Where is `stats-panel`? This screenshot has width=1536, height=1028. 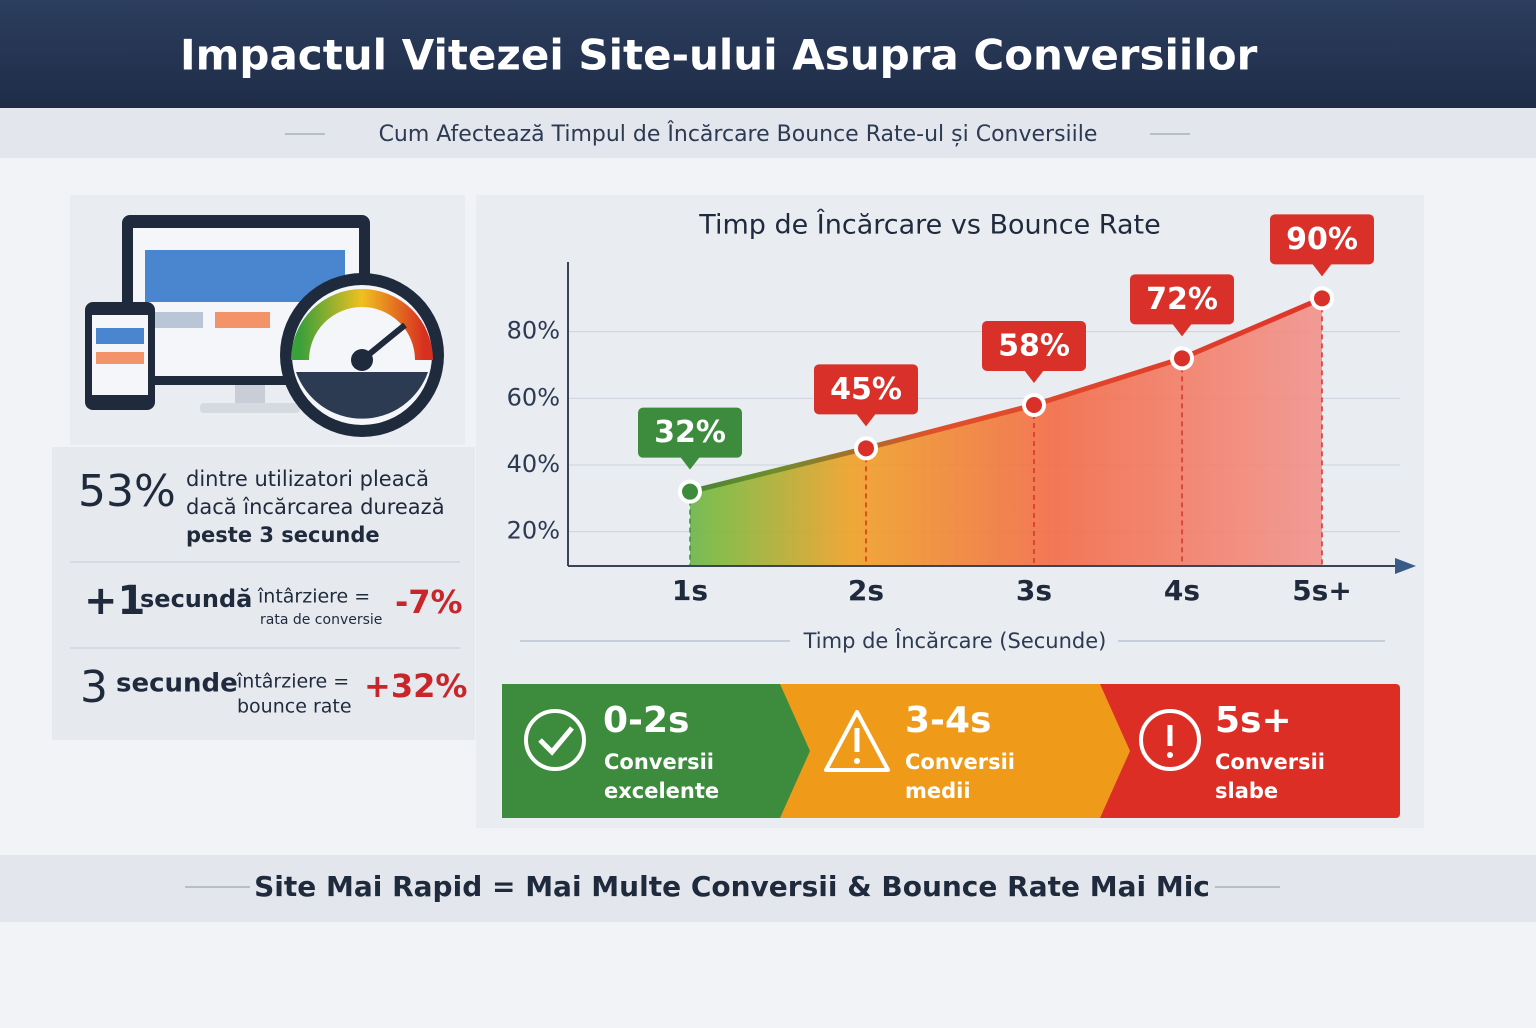
stats-panel is located at coordinates (263, 593).